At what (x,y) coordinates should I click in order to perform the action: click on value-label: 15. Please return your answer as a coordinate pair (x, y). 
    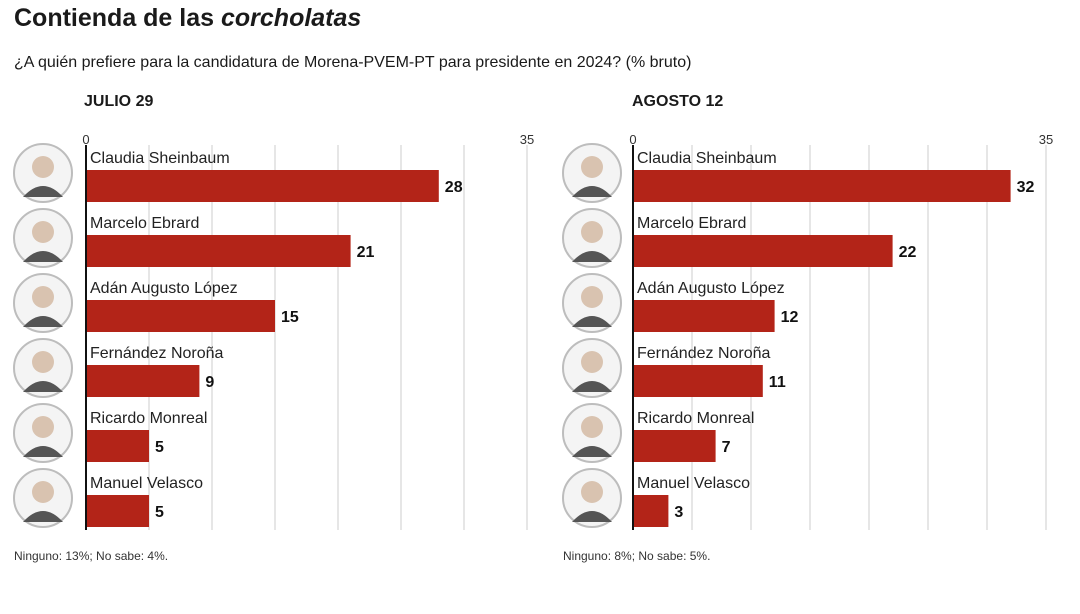
    Looking at the image, I should click on (290, 317).